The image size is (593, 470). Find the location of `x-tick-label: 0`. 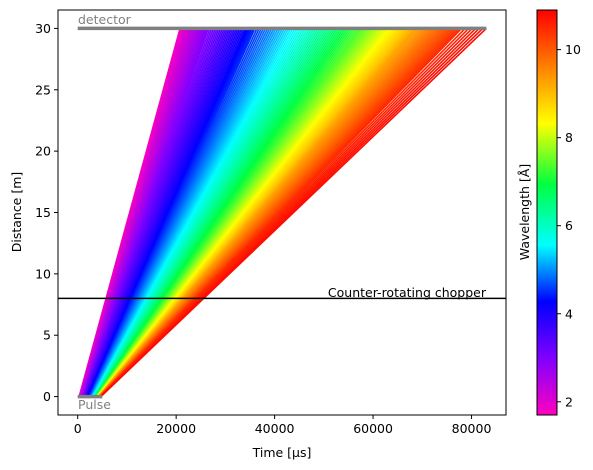

x-tick-label: 0 is located at coordinates (78, 428).